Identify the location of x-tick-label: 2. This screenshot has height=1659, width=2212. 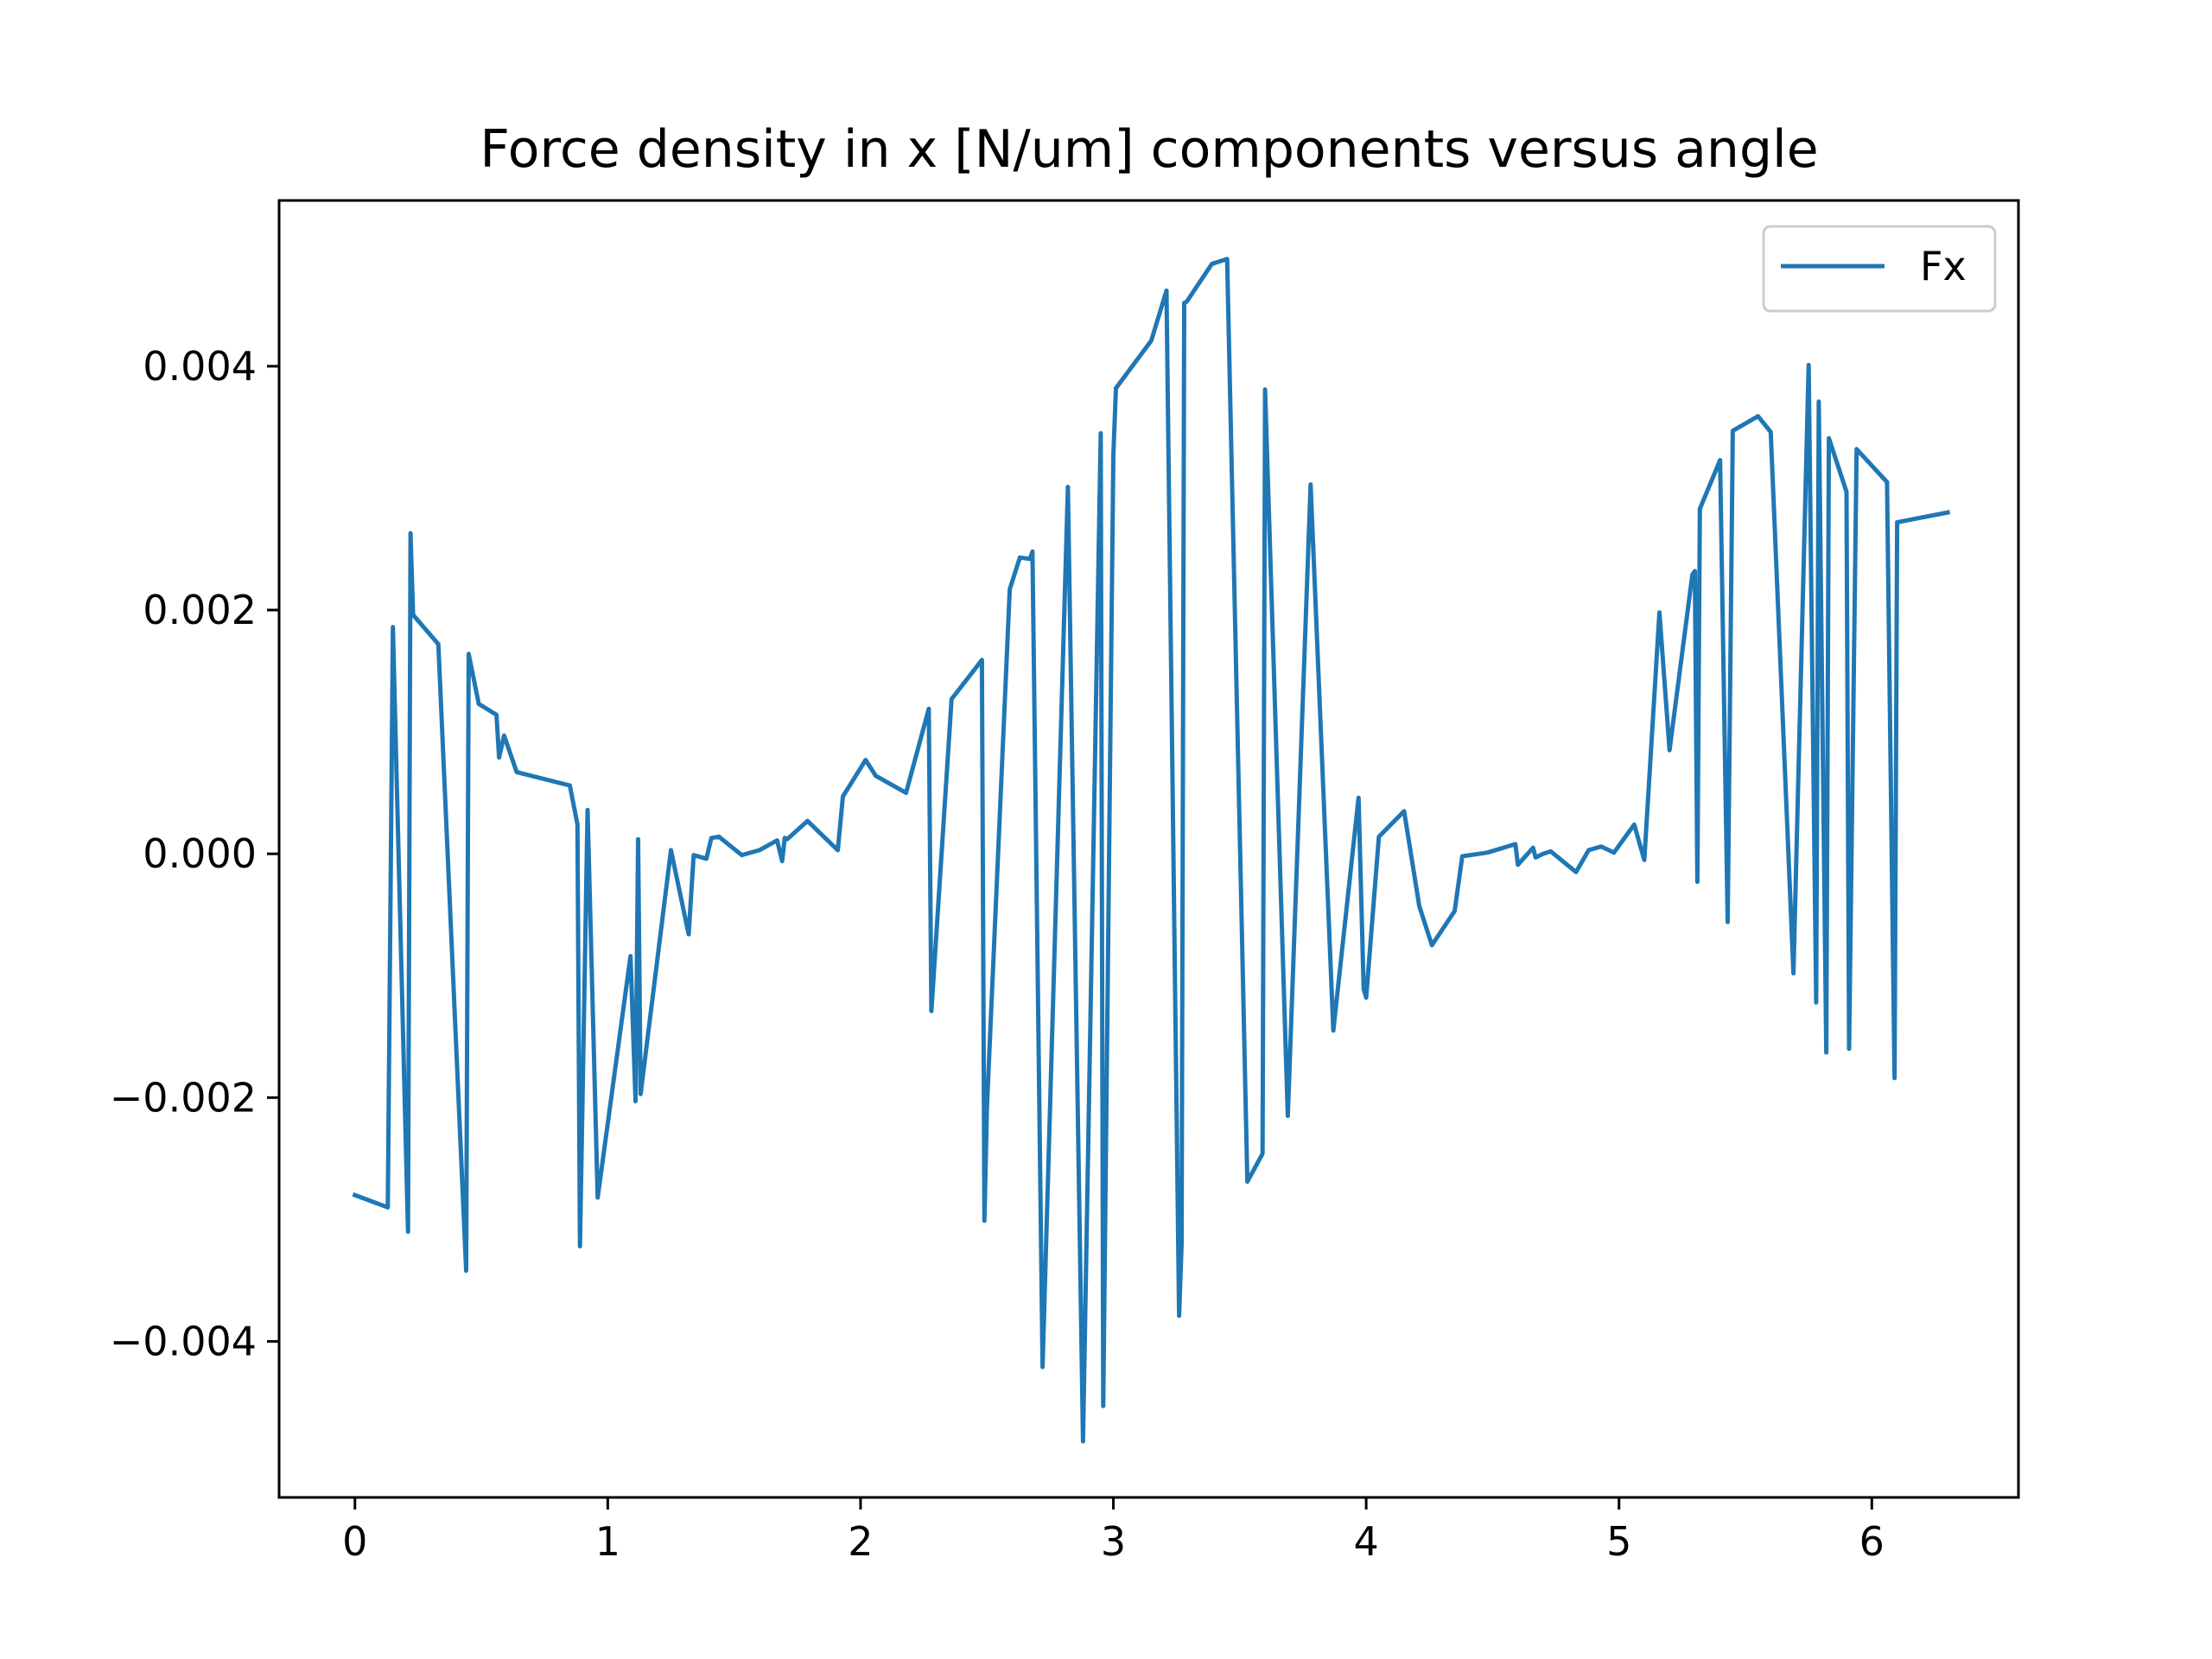
(860, 1541).